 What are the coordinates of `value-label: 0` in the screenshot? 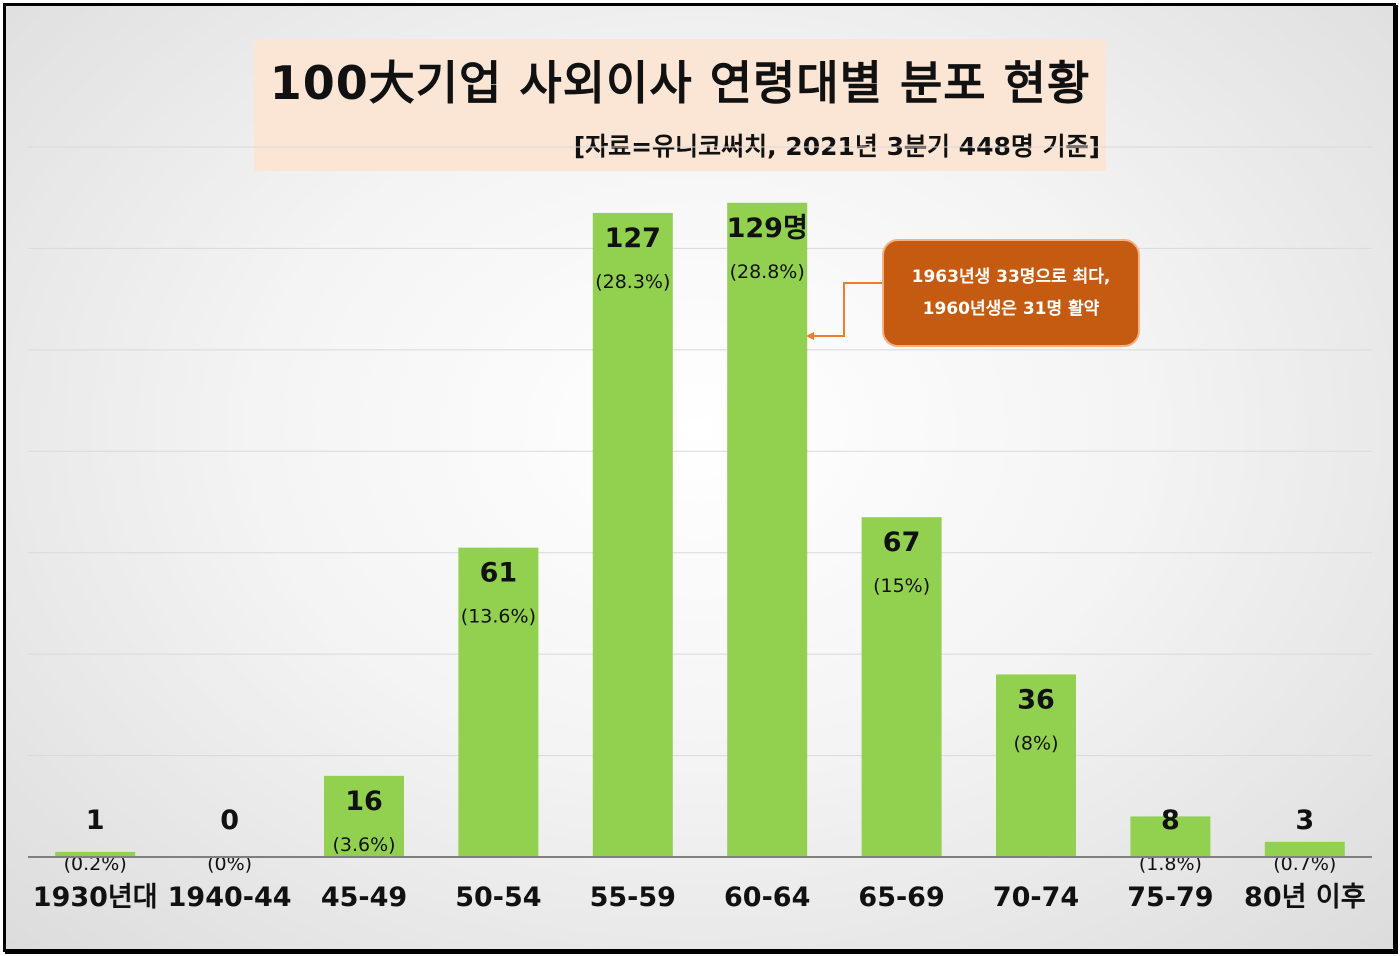 It's located at (229, 820).